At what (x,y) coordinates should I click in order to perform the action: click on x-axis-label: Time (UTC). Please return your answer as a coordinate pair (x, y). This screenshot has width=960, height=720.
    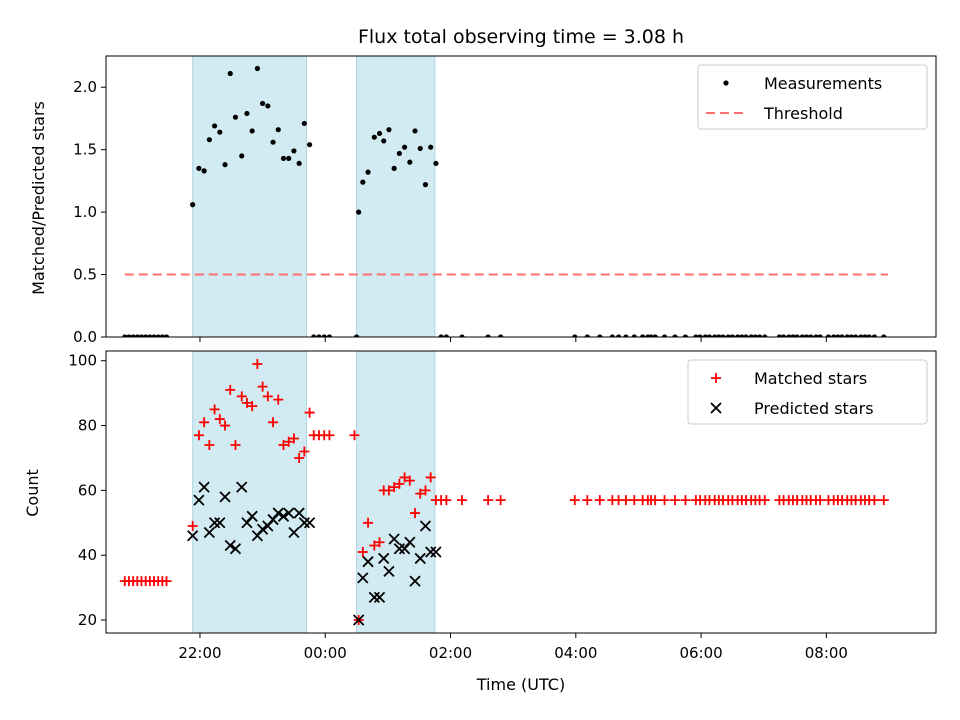
    Looking at the image, I should click on (520, 684).